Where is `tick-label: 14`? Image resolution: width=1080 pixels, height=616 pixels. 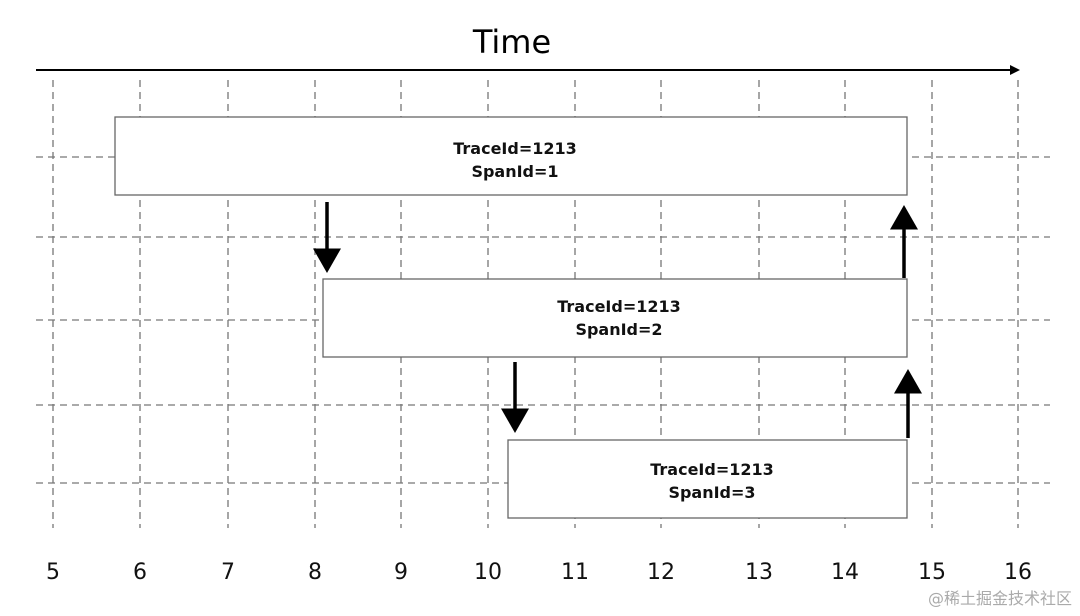
tick-label: 14 is located at coordinates (845, 572).